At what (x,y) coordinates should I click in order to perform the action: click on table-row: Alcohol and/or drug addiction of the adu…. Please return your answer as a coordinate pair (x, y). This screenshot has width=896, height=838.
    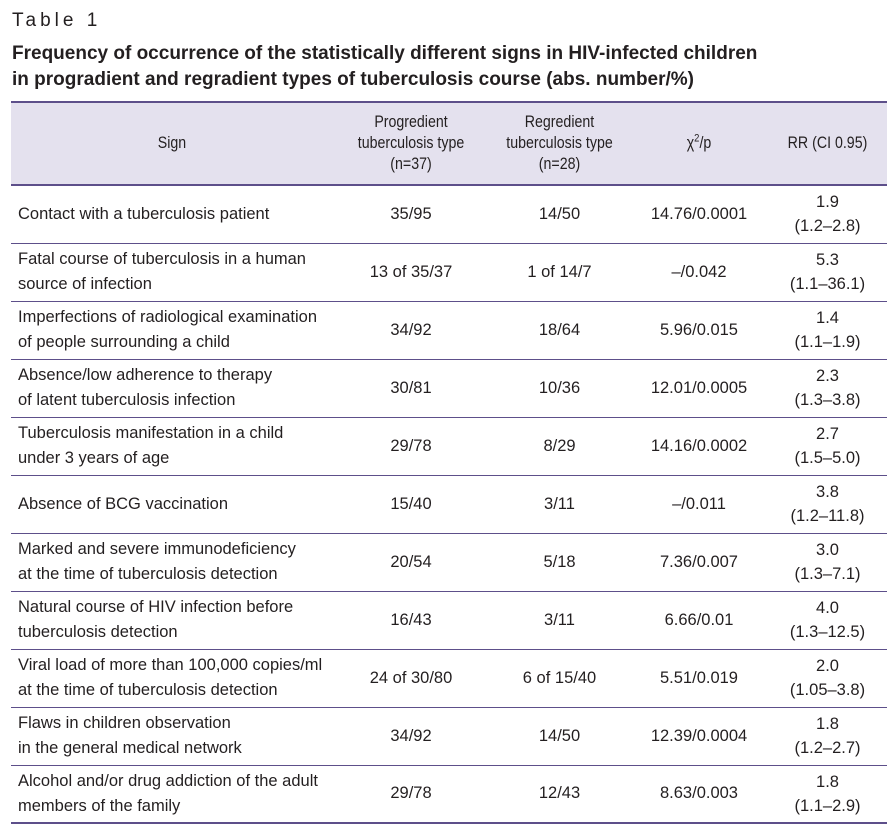
    Looking at the image, I should click on (449, 794).